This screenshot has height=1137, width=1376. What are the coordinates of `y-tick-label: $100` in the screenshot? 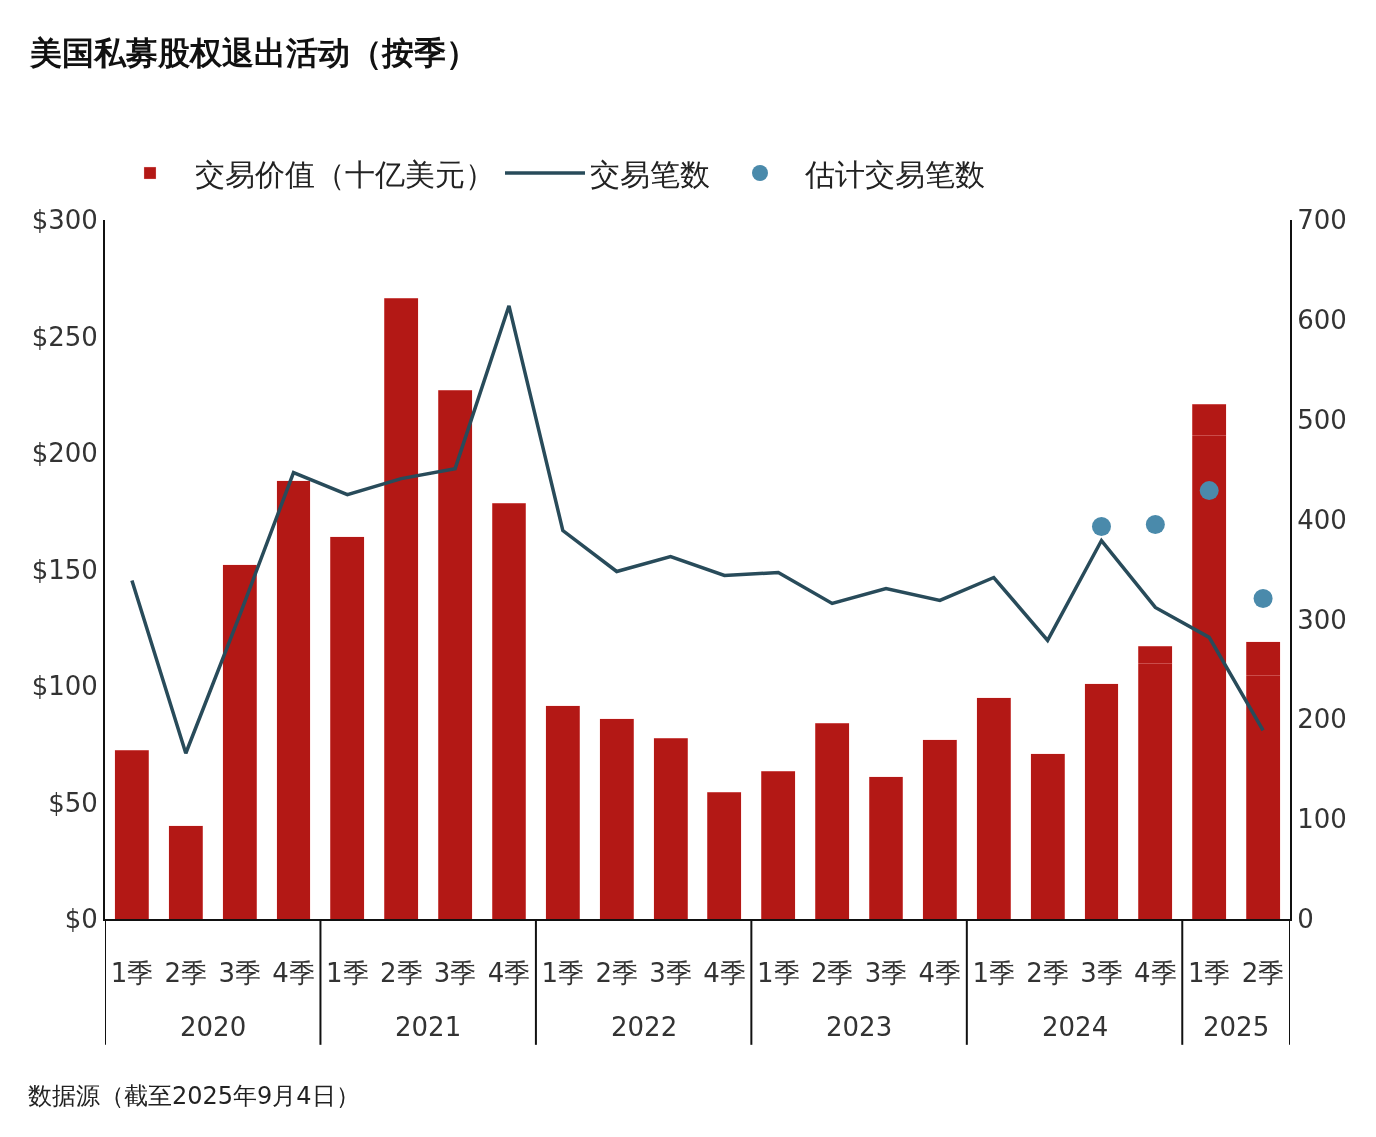 It's located at (64, 686).